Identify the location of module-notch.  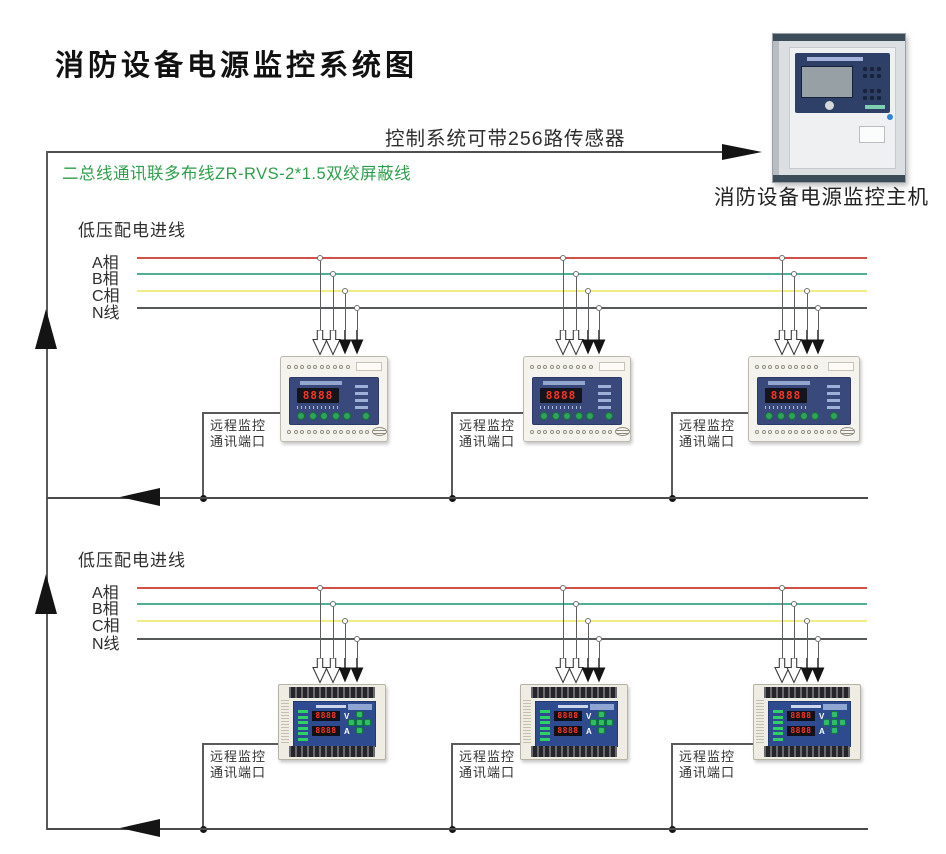
(369, 366).